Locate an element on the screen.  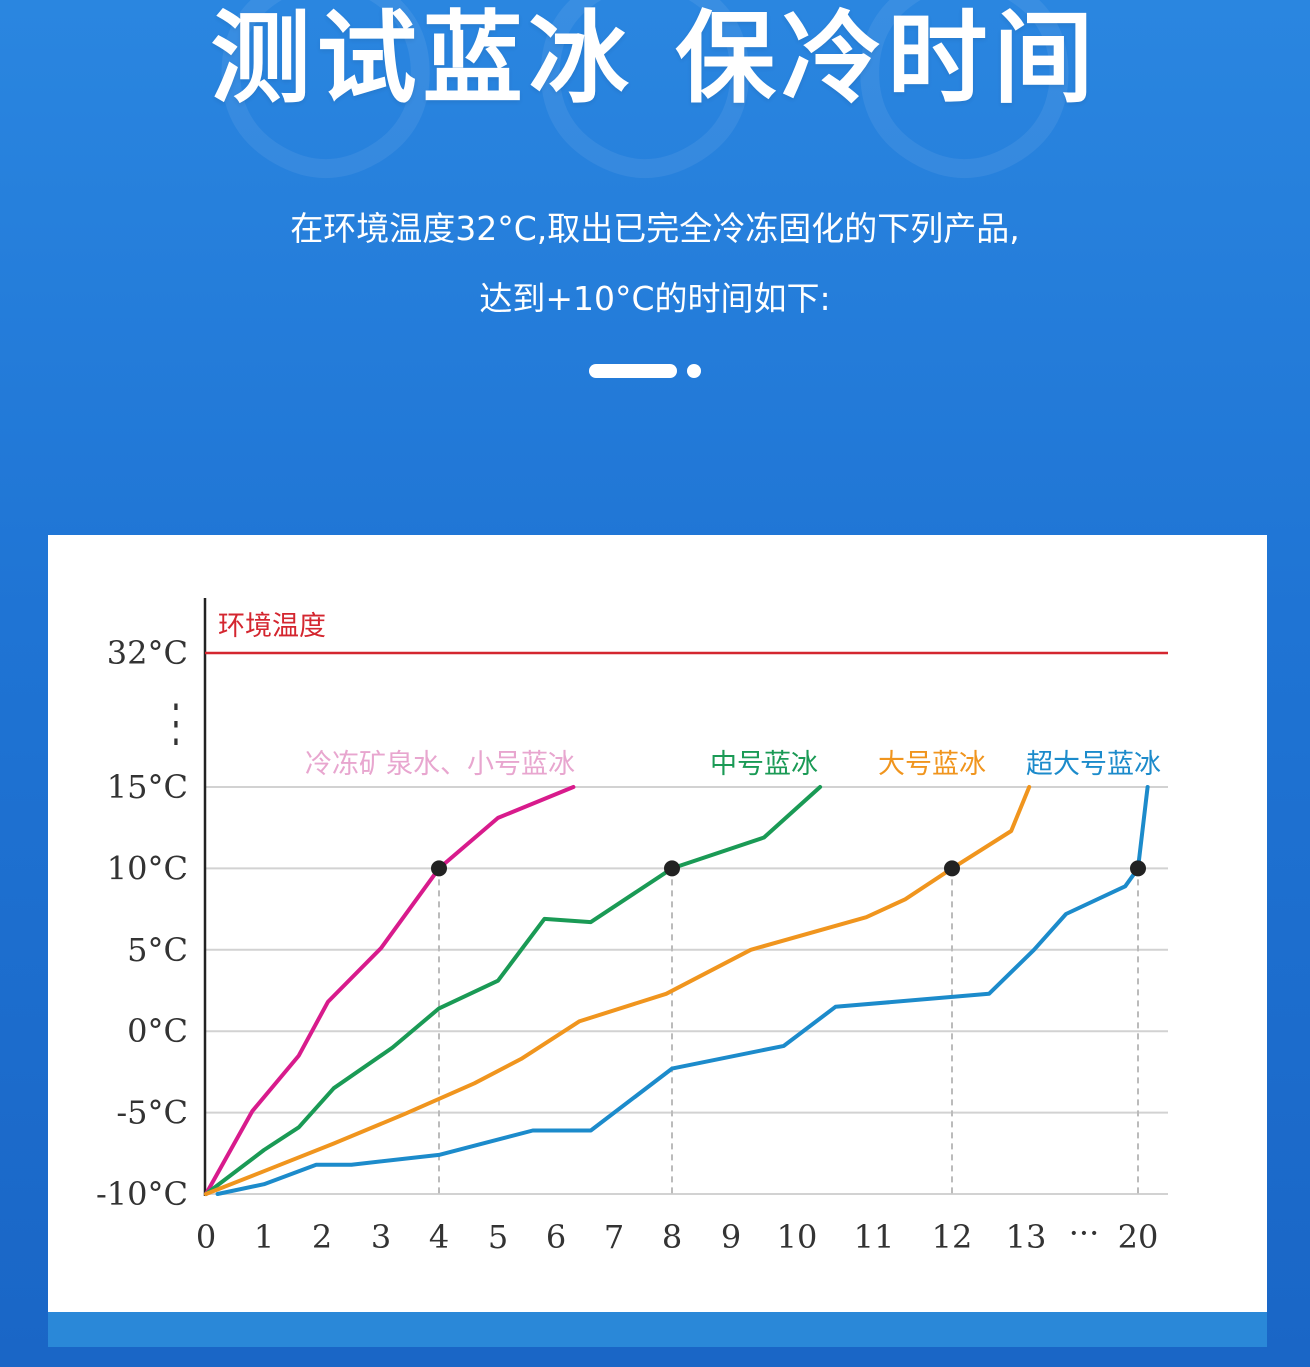
page-title: 测试蓝冰 保冷时间 is located at coordinates (655, 58).